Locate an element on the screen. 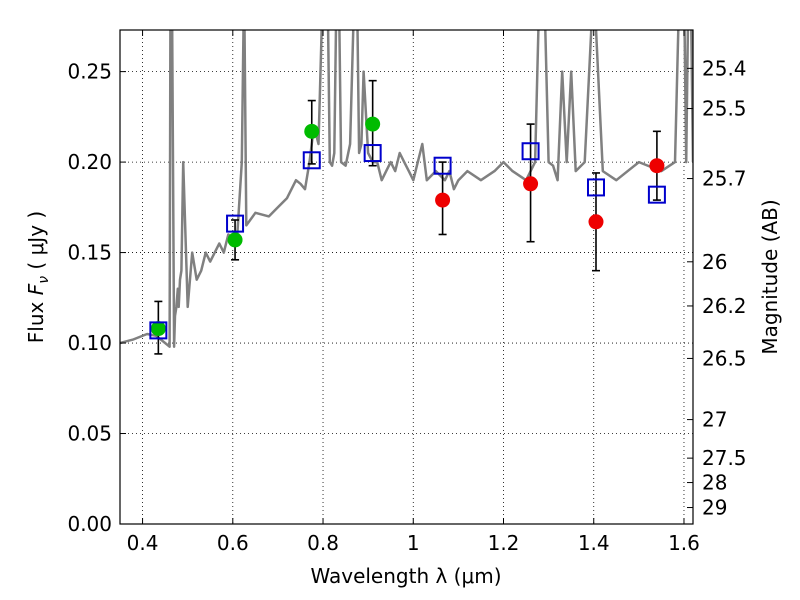 The width and height of the screenshot is (800, 600). right-tick-label: 26.5 is located at coordinates (724, 358).